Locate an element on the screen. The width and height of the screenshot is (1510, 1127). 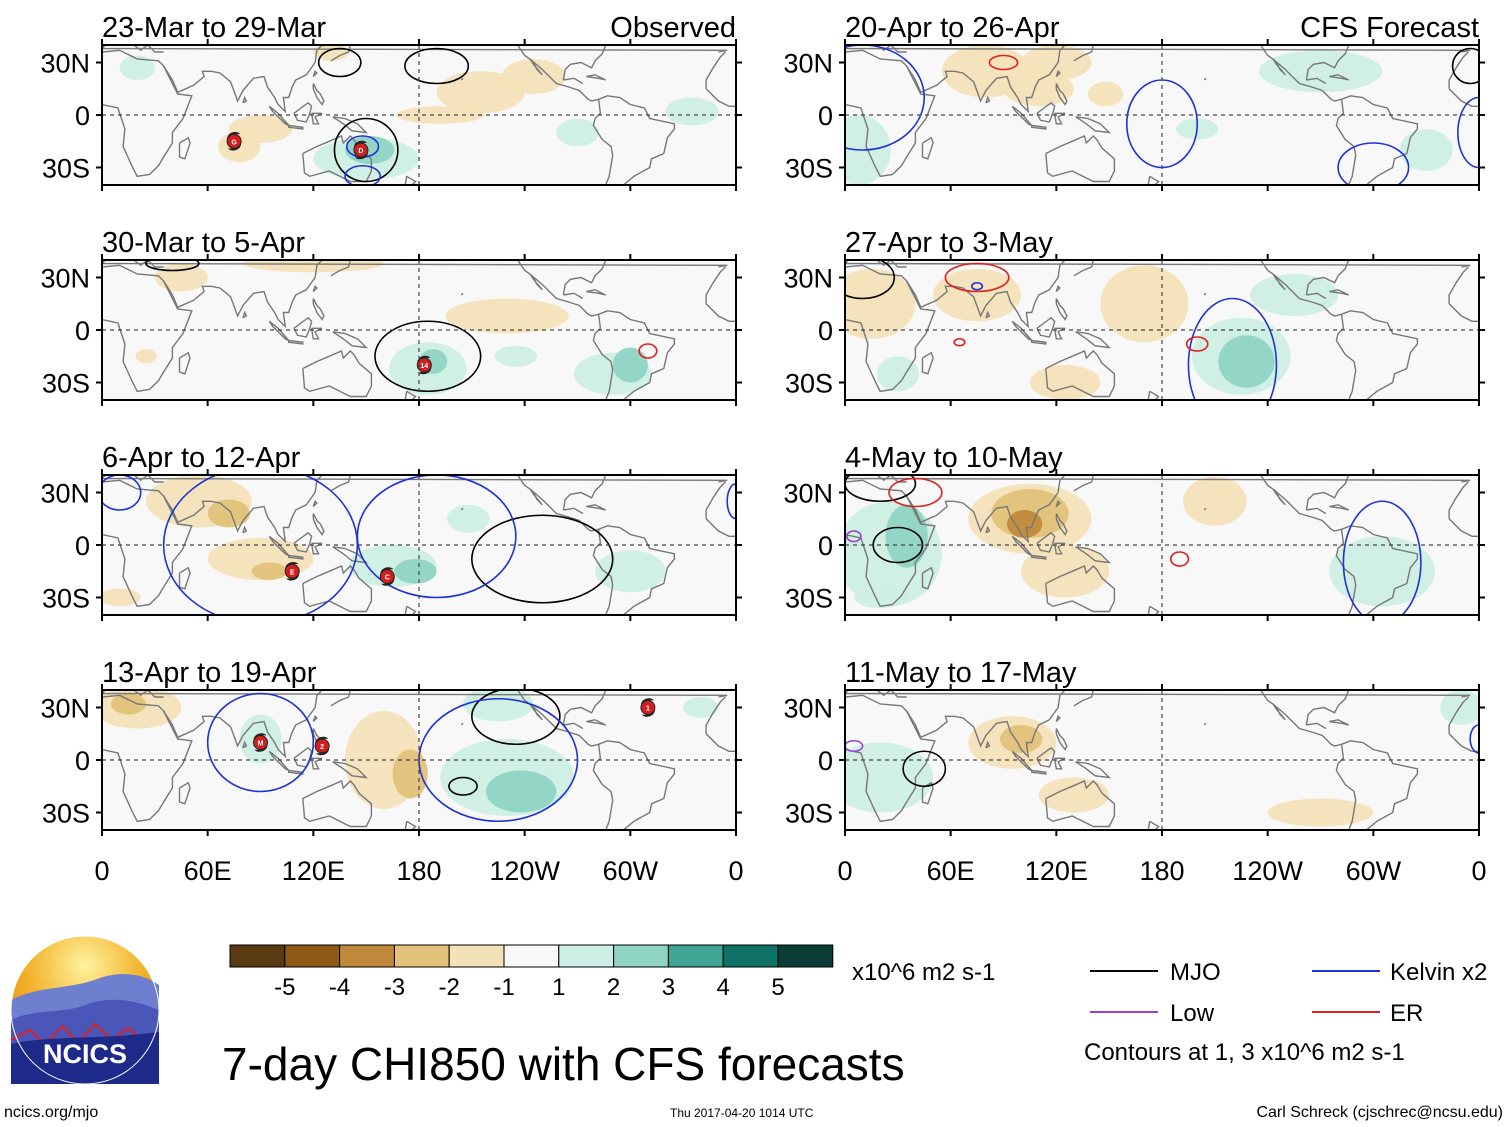
colorbar-label: -5 is located at coordinates (284, 987).